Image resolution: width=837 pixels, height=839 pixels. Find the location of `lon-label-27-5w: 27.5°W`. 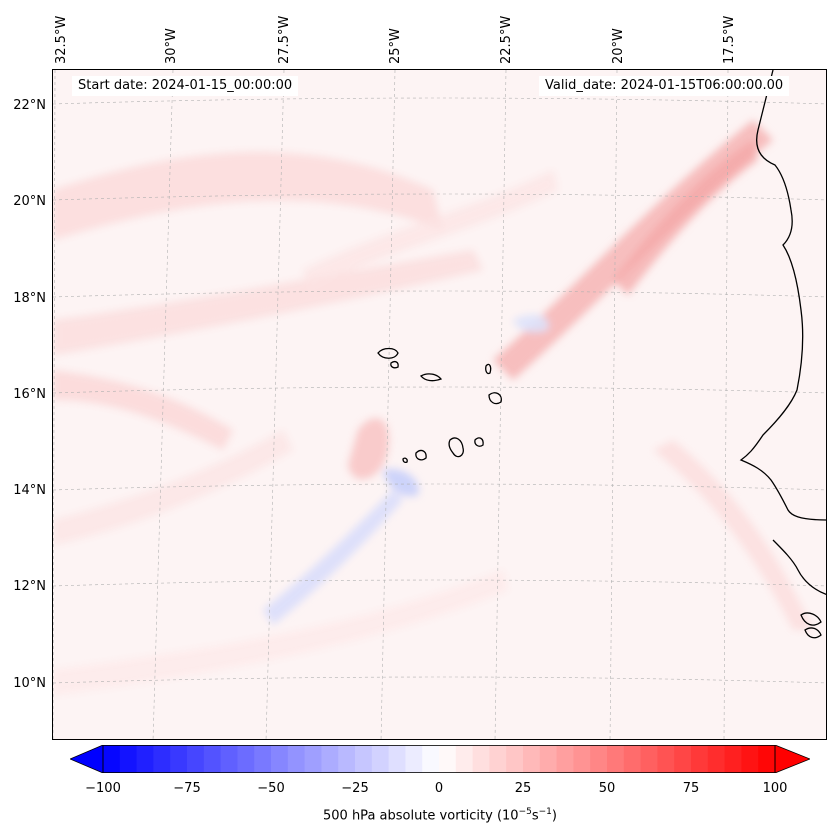

lon-label-27-5w: 27.5°W is located at coordinates (284, 39).